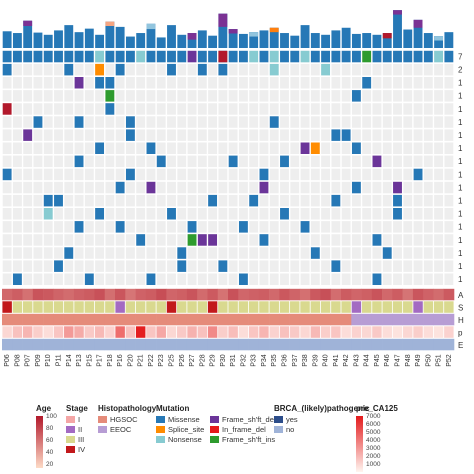 The width and height of the screenshot is (474, 474). Describe the element at coordinates (244, 429) in the screenshot. I see `legend-mutation-label: In_frame_del` at that location.